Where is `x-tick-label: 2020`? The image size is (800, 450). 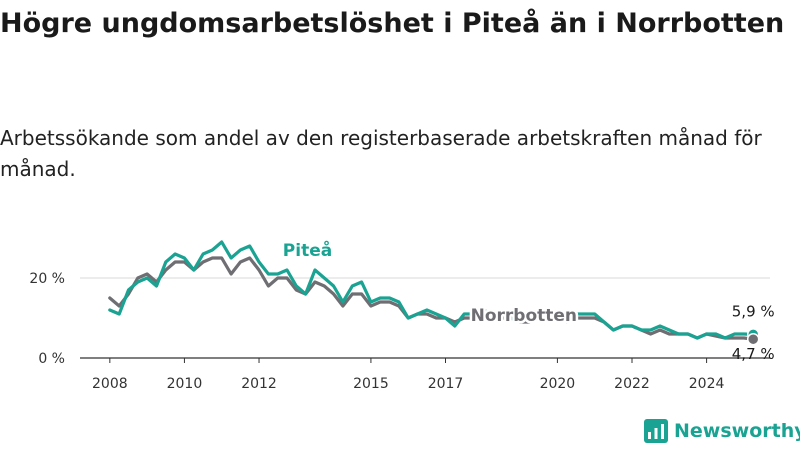
x-tick-label: 2020 is located at coordinates (558, 384).